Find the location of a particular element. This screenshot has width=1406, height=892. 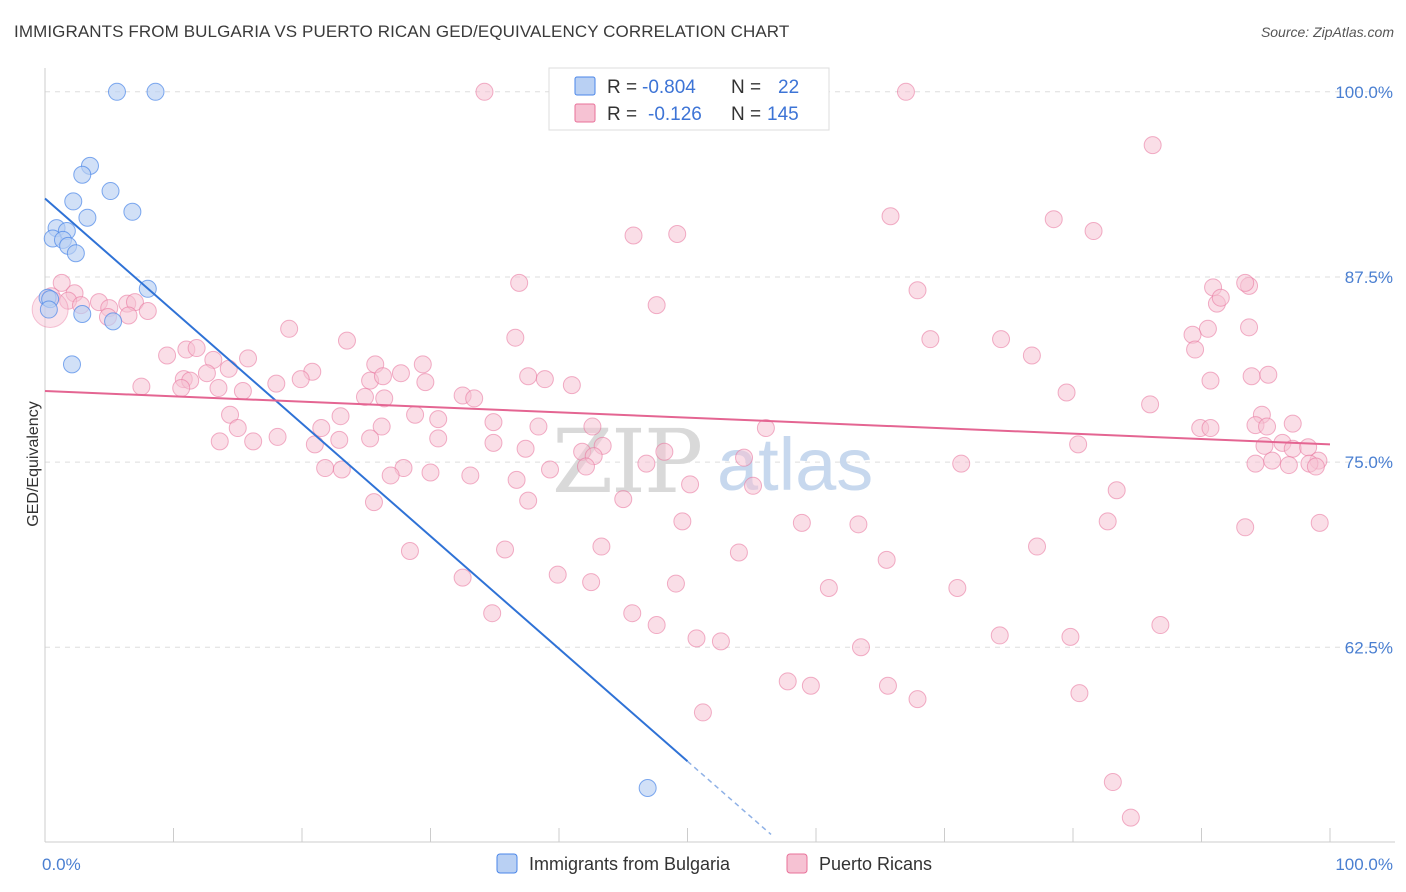

series-legend-label-pink: Puerto Ricans is located at coordinates (875, 864).